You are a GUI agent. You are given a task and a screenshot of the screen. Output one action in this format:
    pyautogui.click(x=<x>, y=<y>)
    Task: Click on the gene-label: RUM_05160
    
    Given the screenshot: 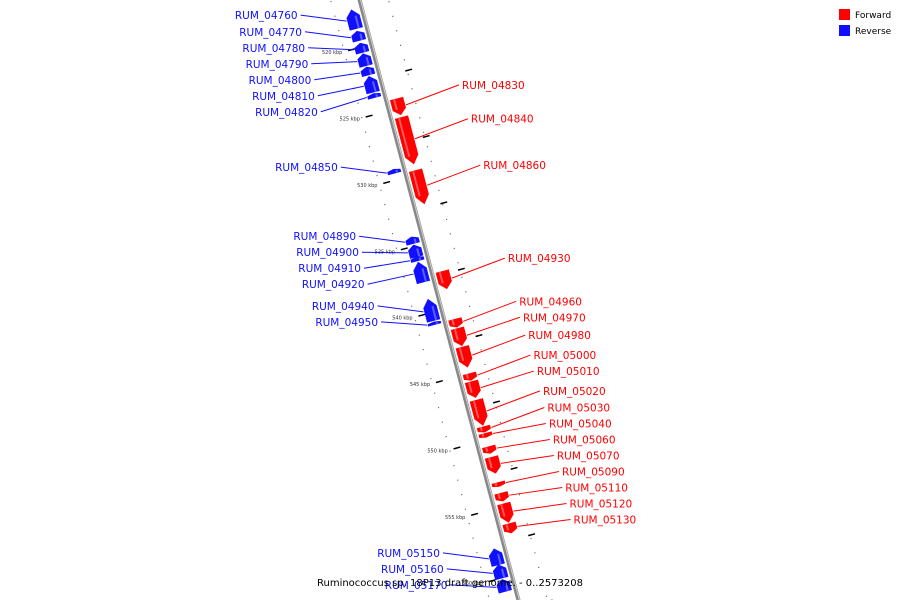 What is the action you would take?
    pyautogui.click(x=412, y=570)
    